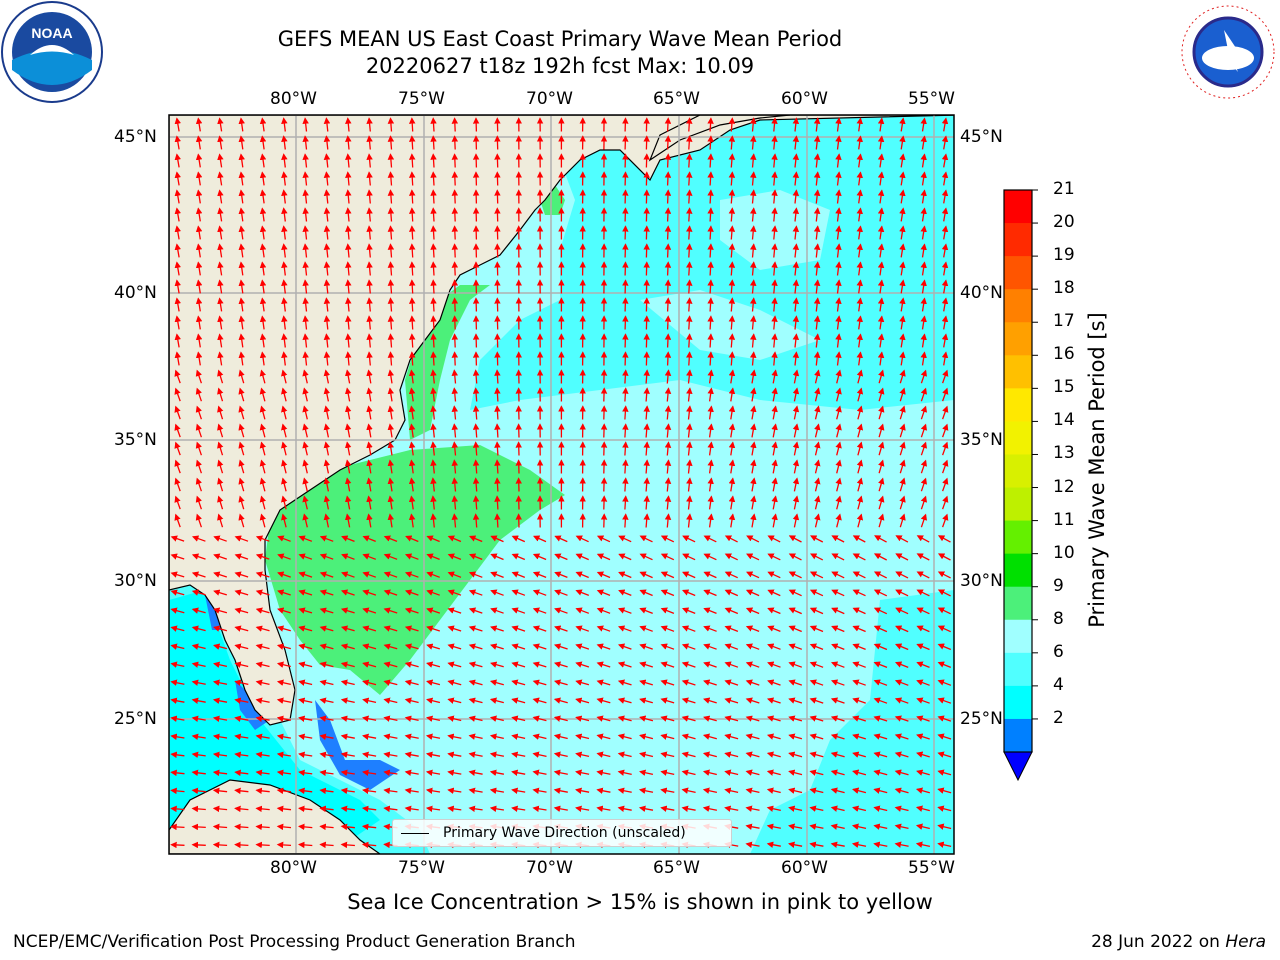 The height and width of the screenshot is (960, 1280). I want to click on colorbar-segment, so click(1018, 273).